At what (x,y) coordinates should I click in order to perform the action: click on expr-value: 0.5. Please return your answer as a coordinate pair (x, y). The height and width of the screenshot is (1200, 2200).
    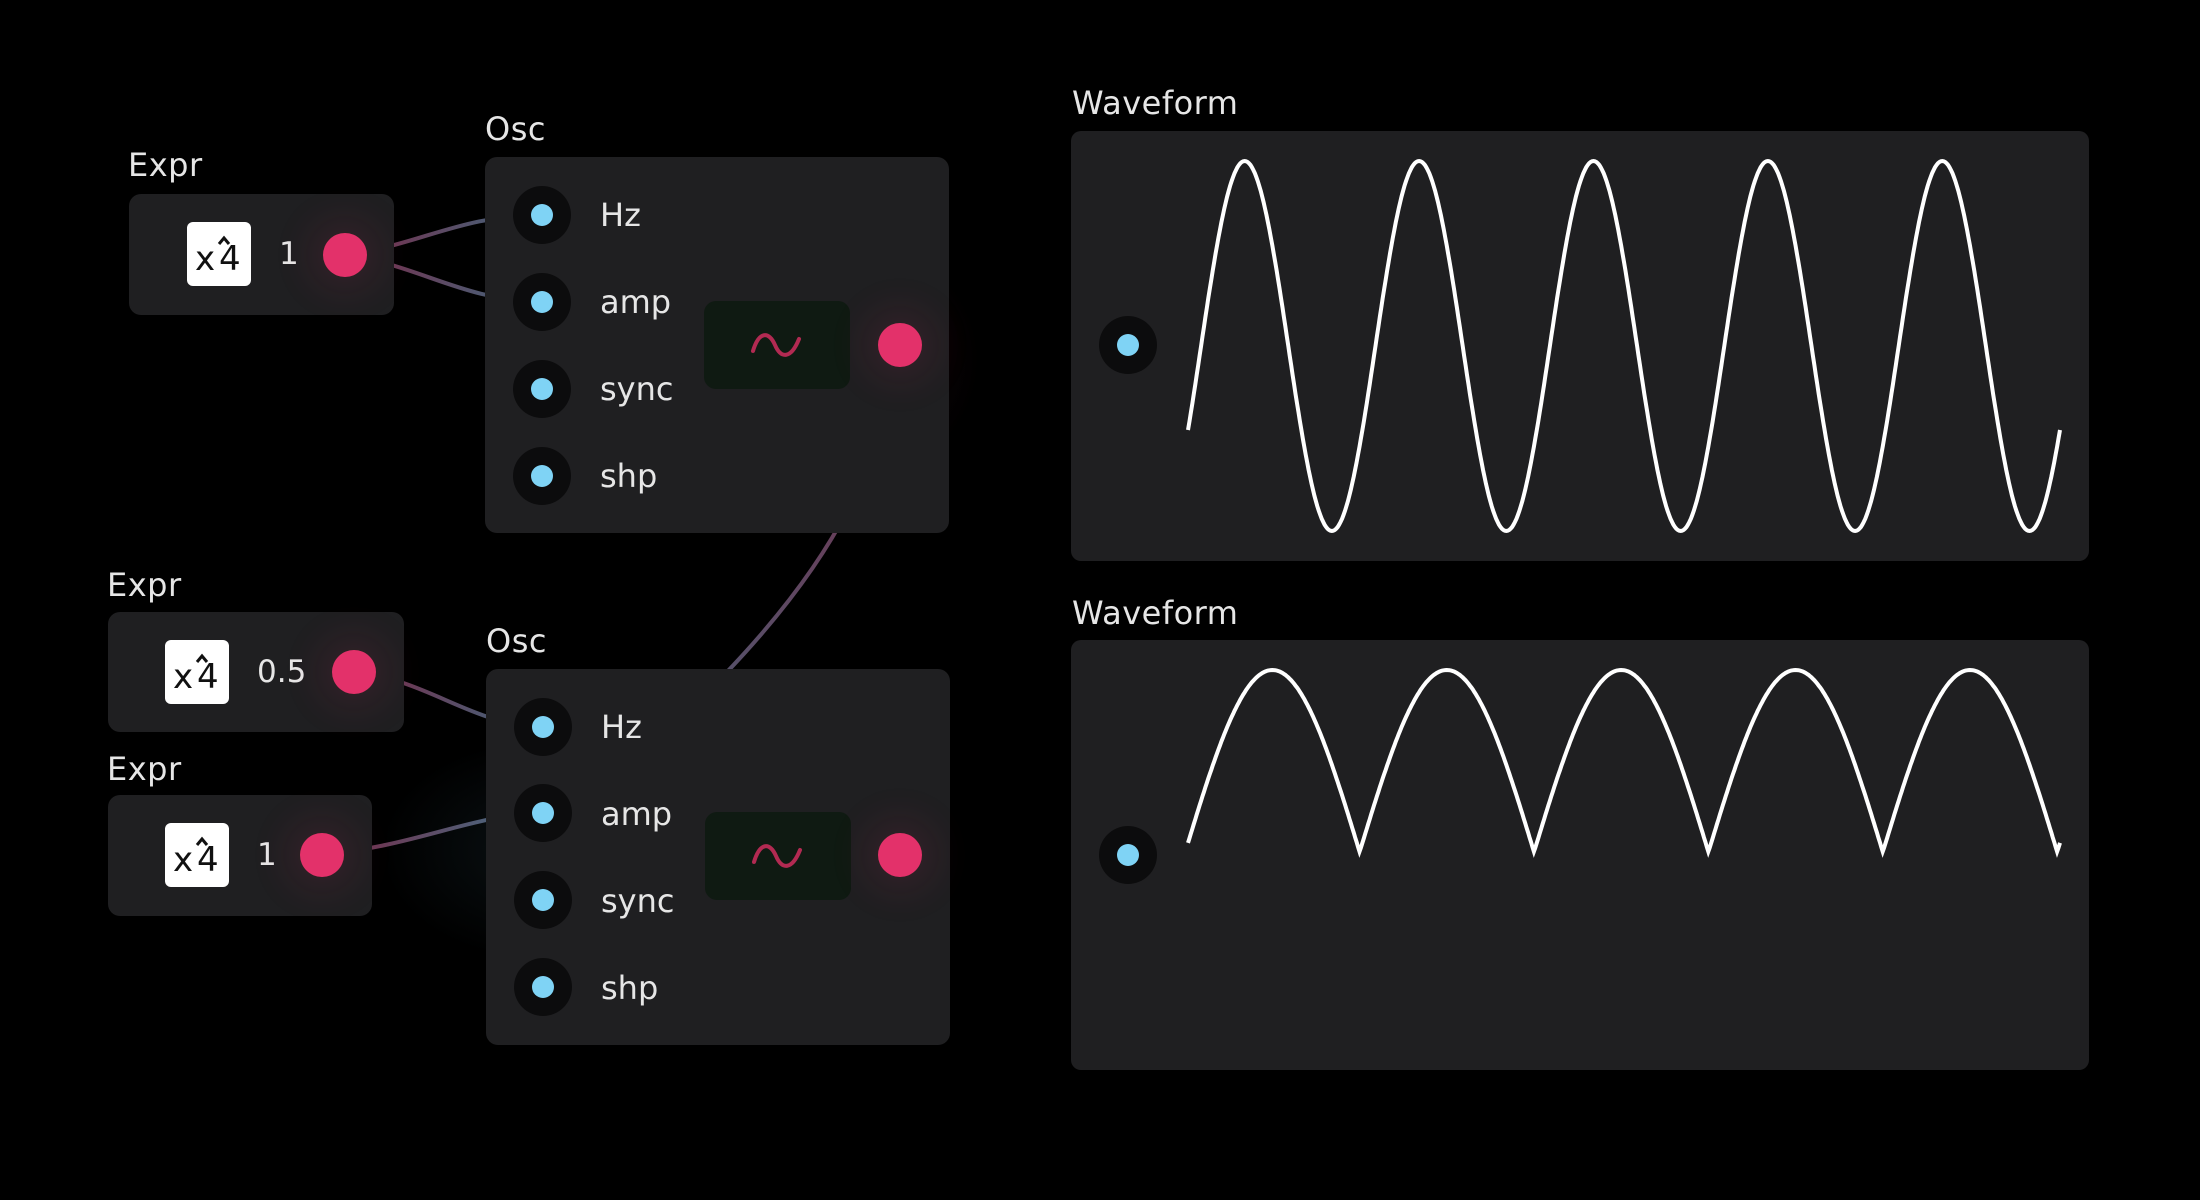
    Looking at the image, I should click on (282, 672).